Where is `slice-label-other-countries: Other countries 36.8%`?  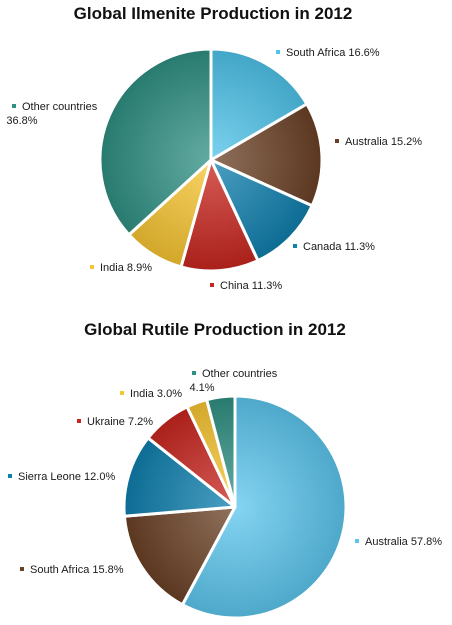 slice-label-other-countries: Other countries 36.8% is located at coordinates (51, 114).